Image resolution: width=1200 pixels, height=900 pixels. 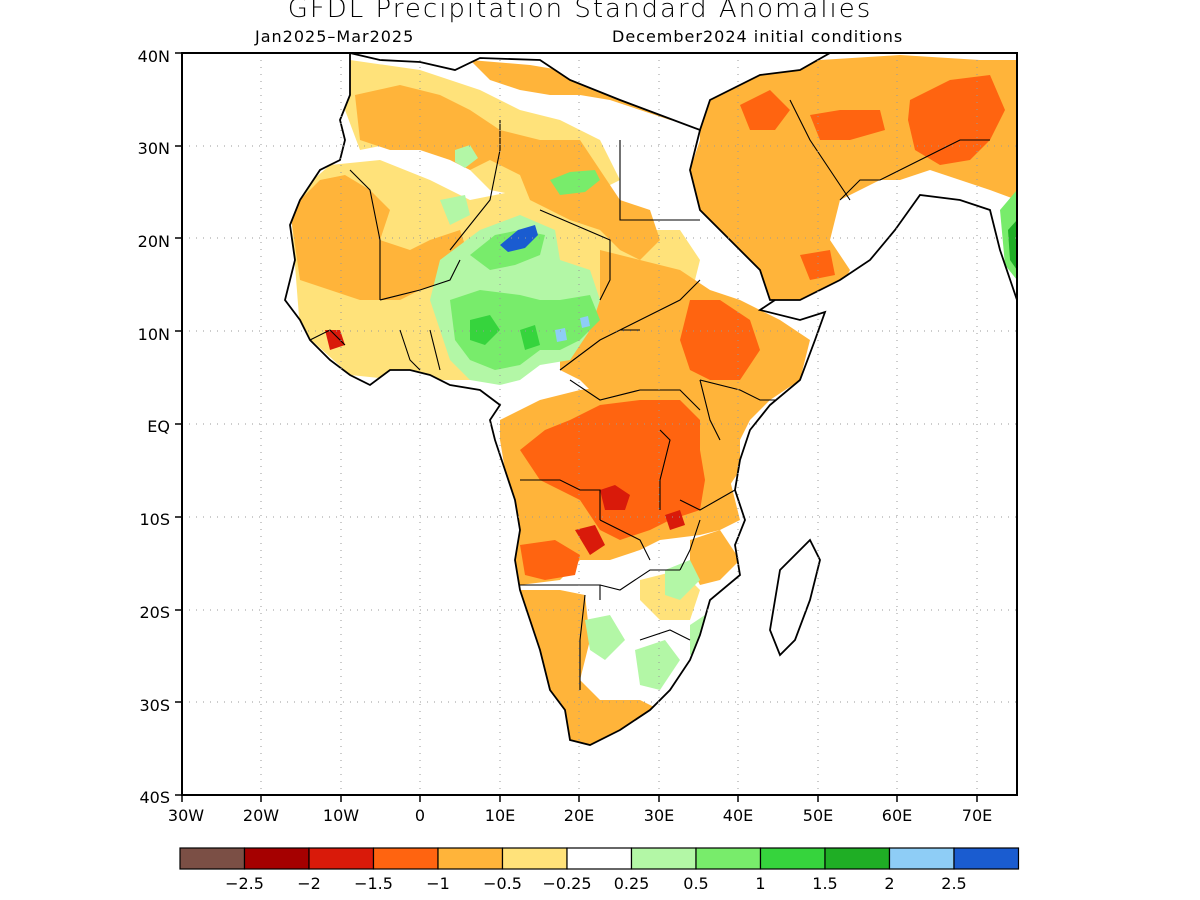 What do you see at coordinates (502, 883) in the screenshot?
I see `colorbar-label: −0.5` at bounding box center [502, 883].